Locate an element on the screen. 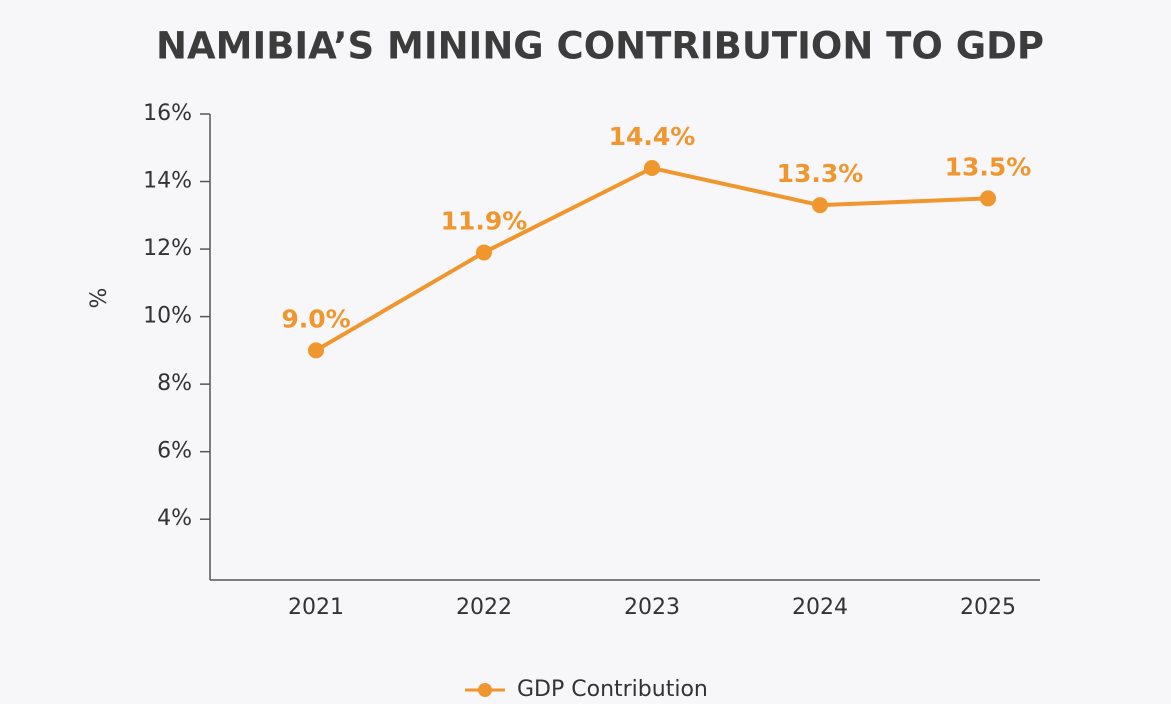 Image resolution: width=1171 pixels, height=704 pixels. y-tick-label: 10% is located at coordinates (167, 316).